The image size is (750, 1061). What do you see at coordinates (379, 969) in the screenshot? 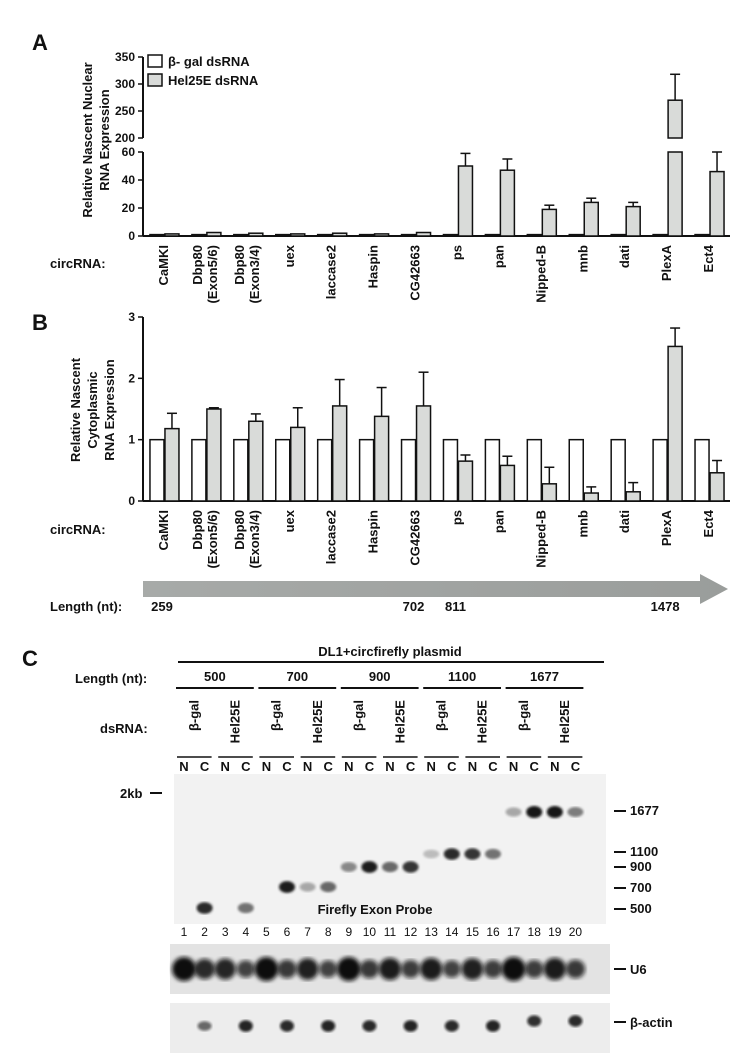
I see `u6-bands` at bounding box center [379, 969].